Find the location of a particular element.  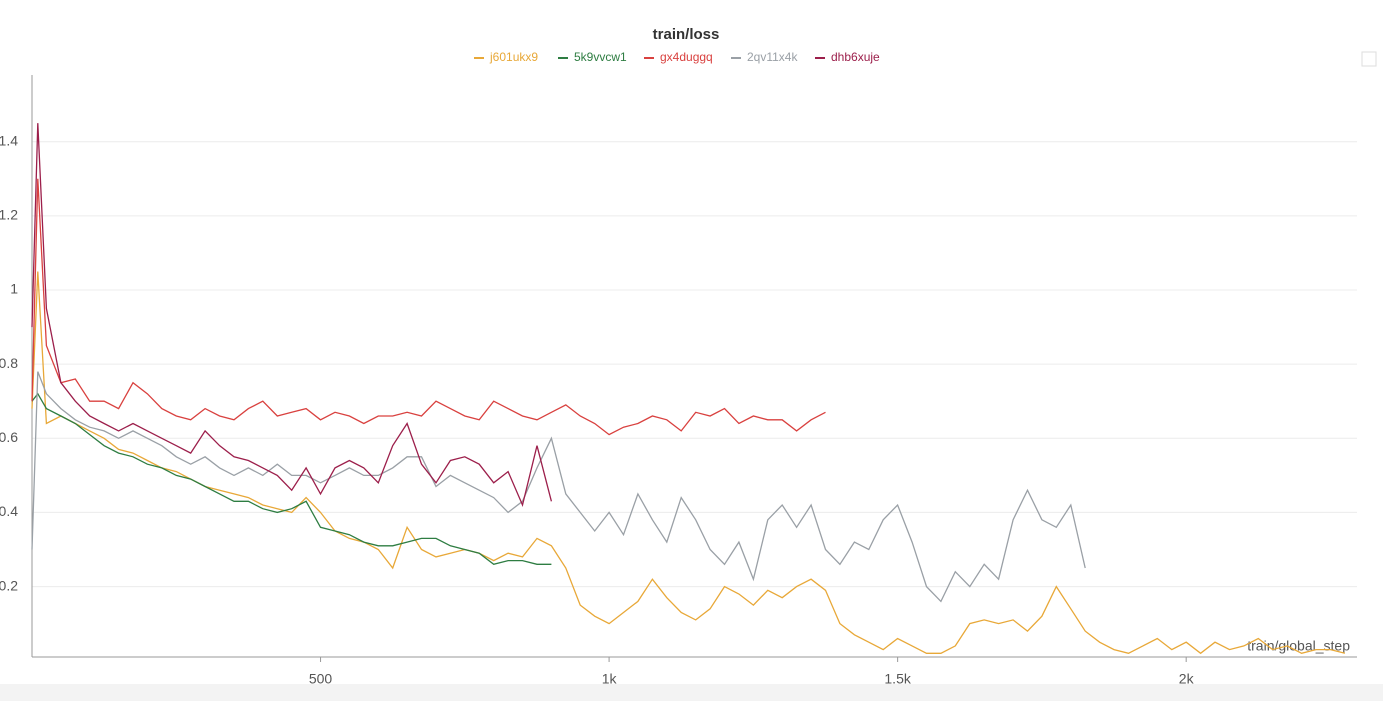

chart-title: train/loss is located at coordinates (686, 34).